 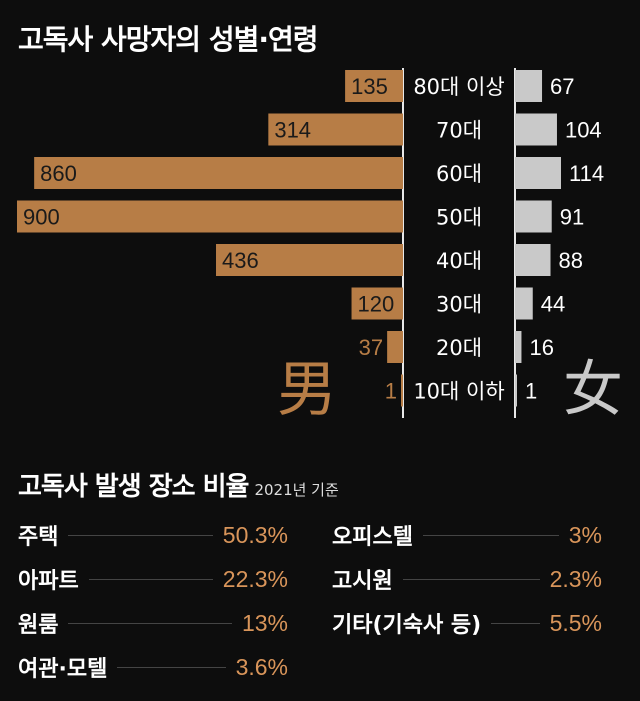 I want to click on place-row: 아파트 22.3%, so click(x=153, y=579).